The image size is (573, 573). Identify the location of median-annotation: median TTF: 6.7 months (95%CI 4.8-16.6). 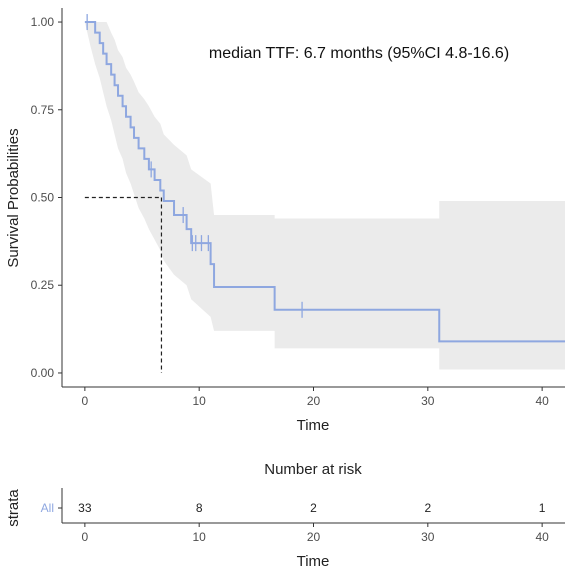
(359, 53).